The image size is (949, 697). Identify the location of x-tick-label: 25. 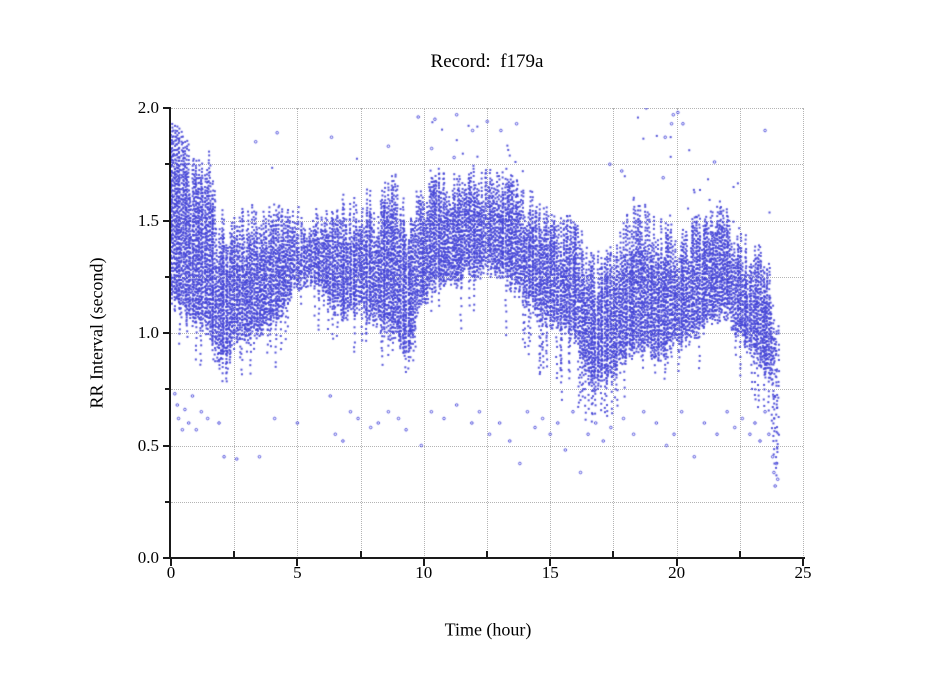
(803, 572).